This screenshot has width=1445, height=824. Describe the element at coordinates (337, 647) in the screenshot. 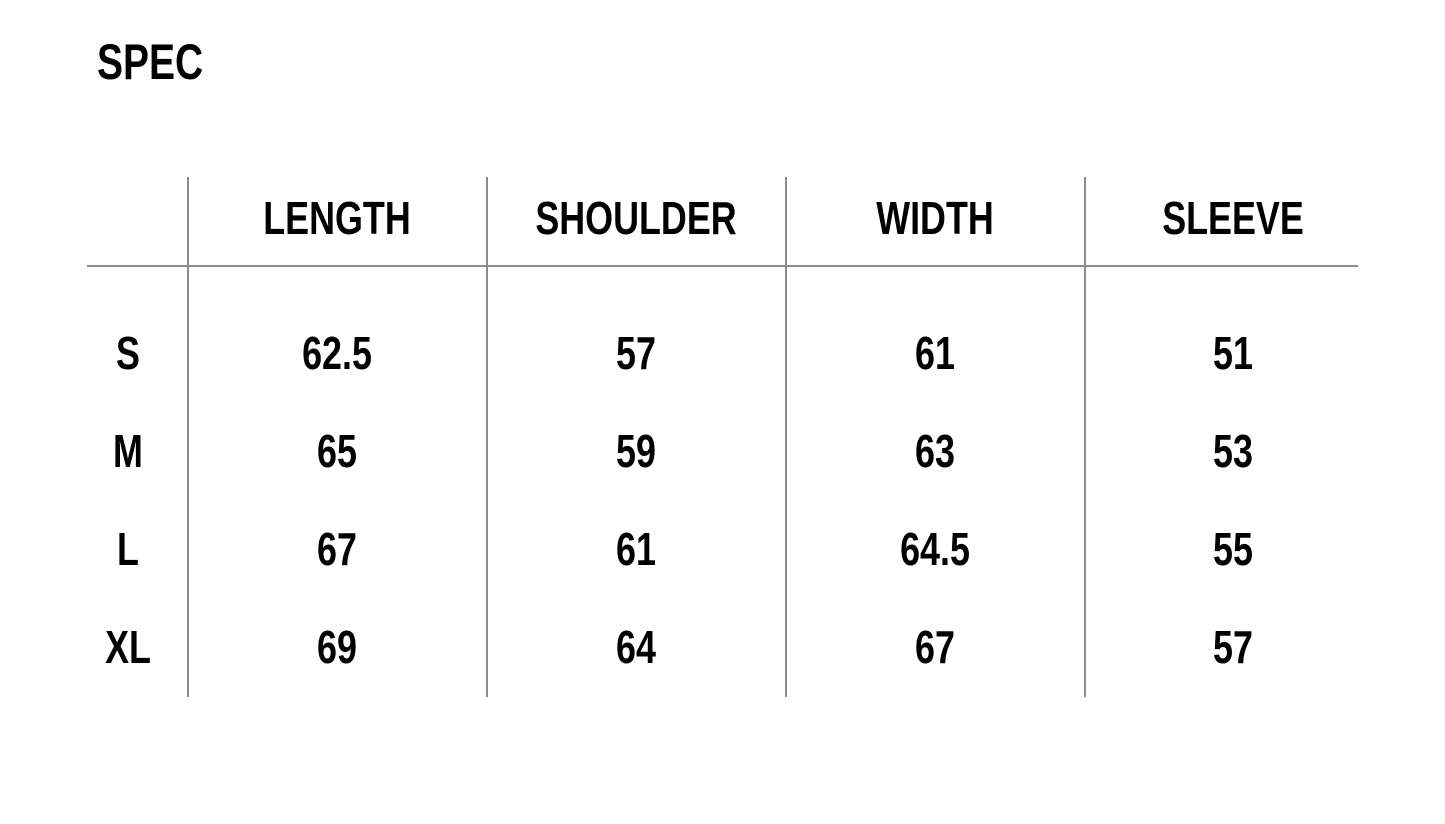

I see `table-cell: 69` at that location.